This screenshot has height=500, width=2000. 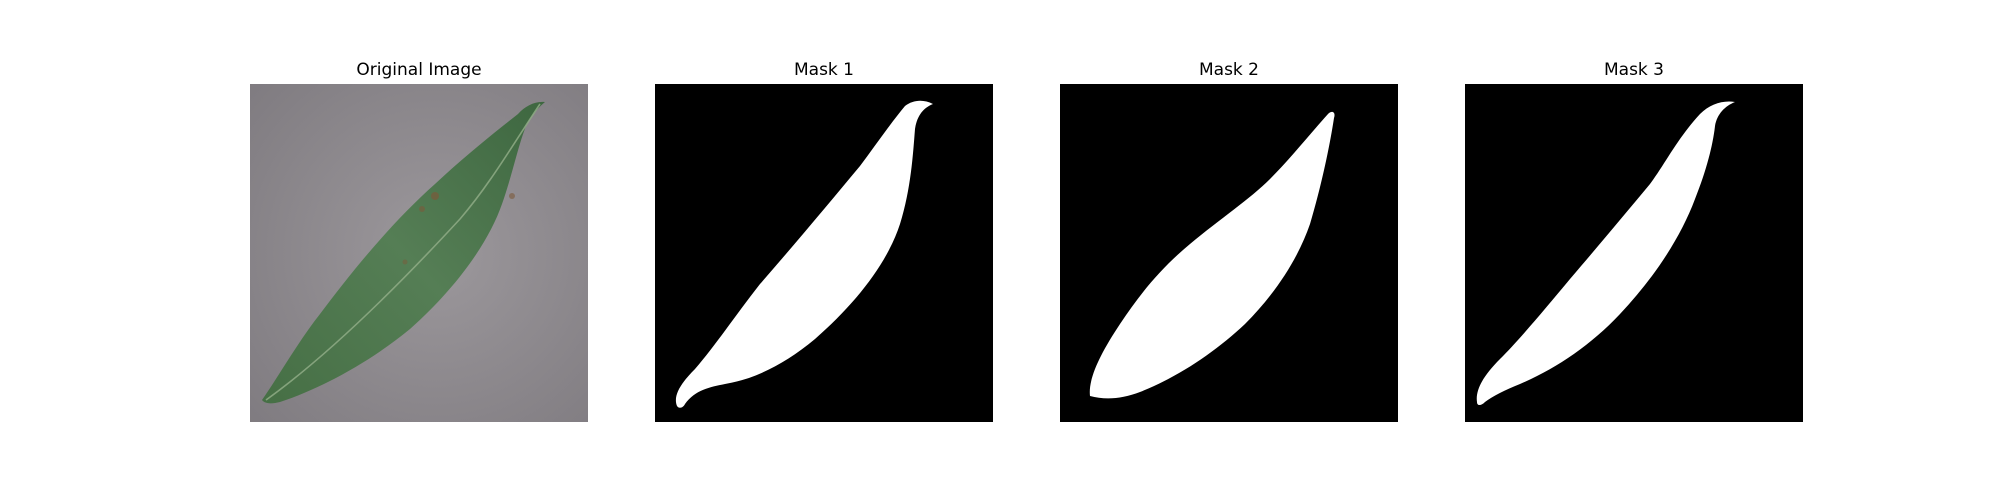 I want to click on mask-1-shape, so click(x=804, y=254).